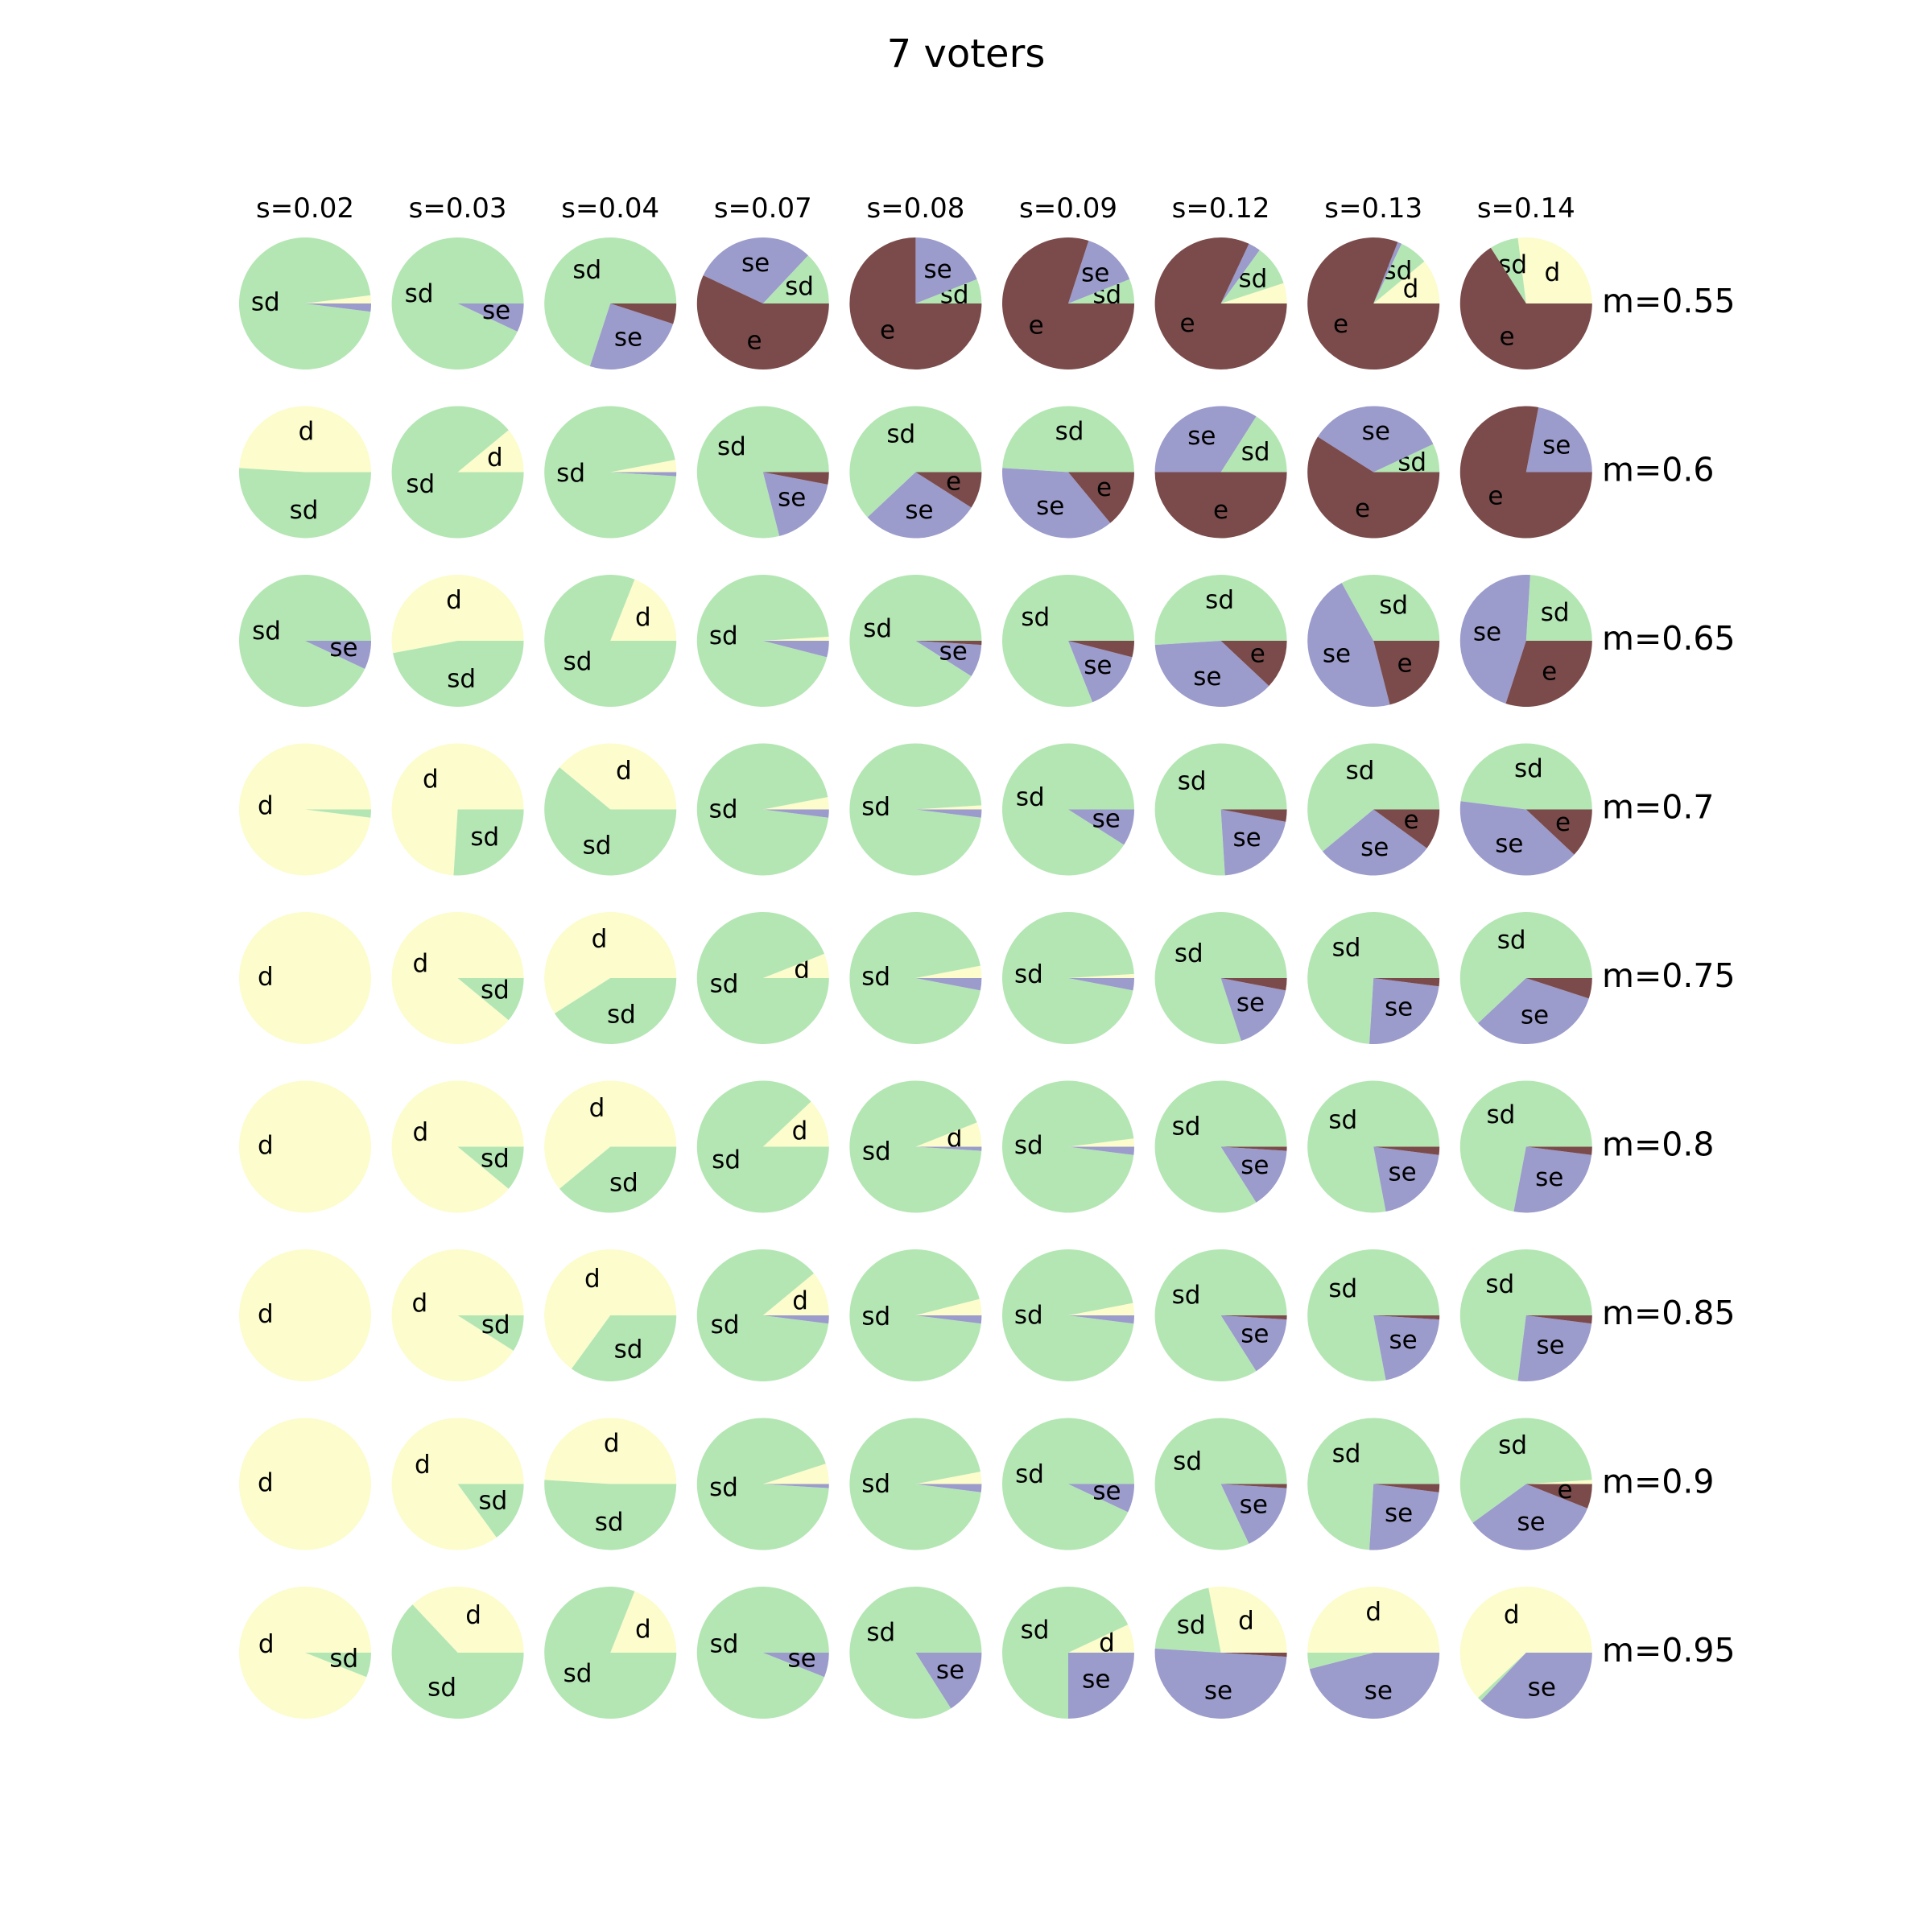 The height and width of the screenshot is (1932, 1932). I want to click on row-label: m=0.95, so click(1669, 1650).